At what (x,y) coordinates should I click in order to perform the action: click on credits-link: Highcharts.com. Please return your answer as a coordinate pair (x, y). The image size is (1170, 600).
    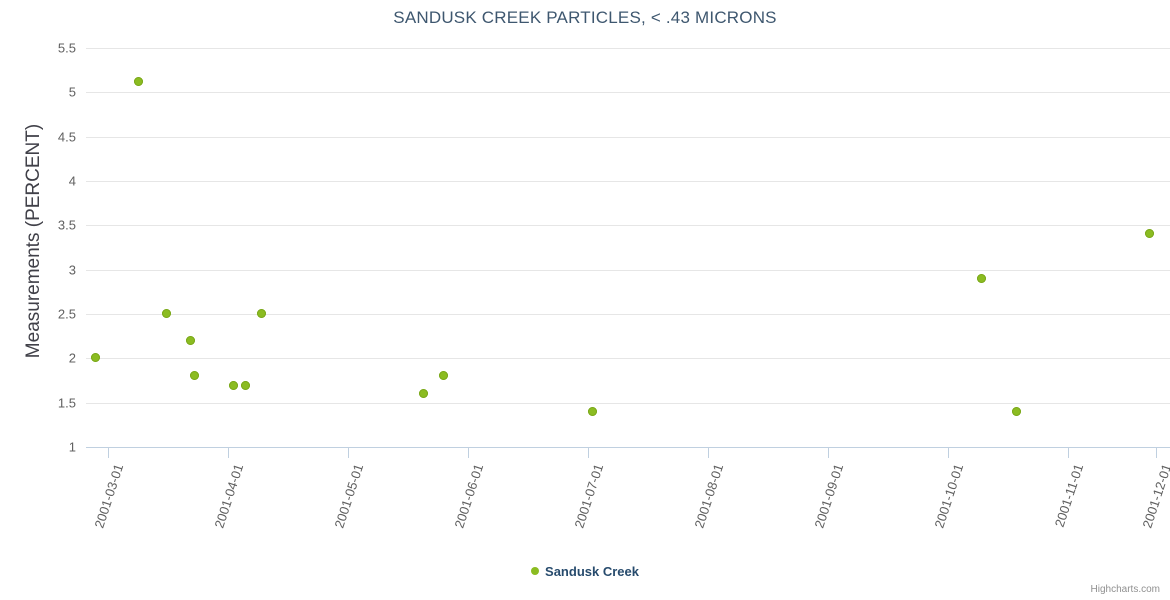
    Looking at the image, I should click on (1125, 589).